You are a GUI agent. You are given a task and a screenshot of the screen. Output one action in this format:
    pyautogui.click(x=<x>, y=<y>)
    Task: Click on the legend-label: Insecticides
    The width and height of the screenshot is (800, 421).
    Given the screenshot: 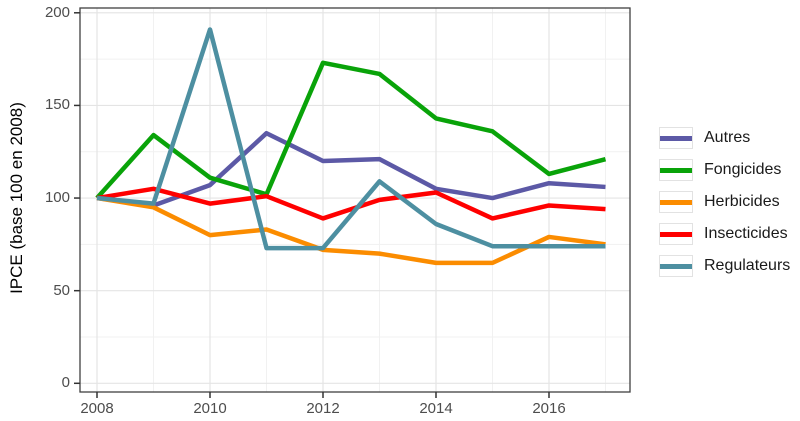 What is the action you would take?
    pyautogui.click(x=746, y=233)
    